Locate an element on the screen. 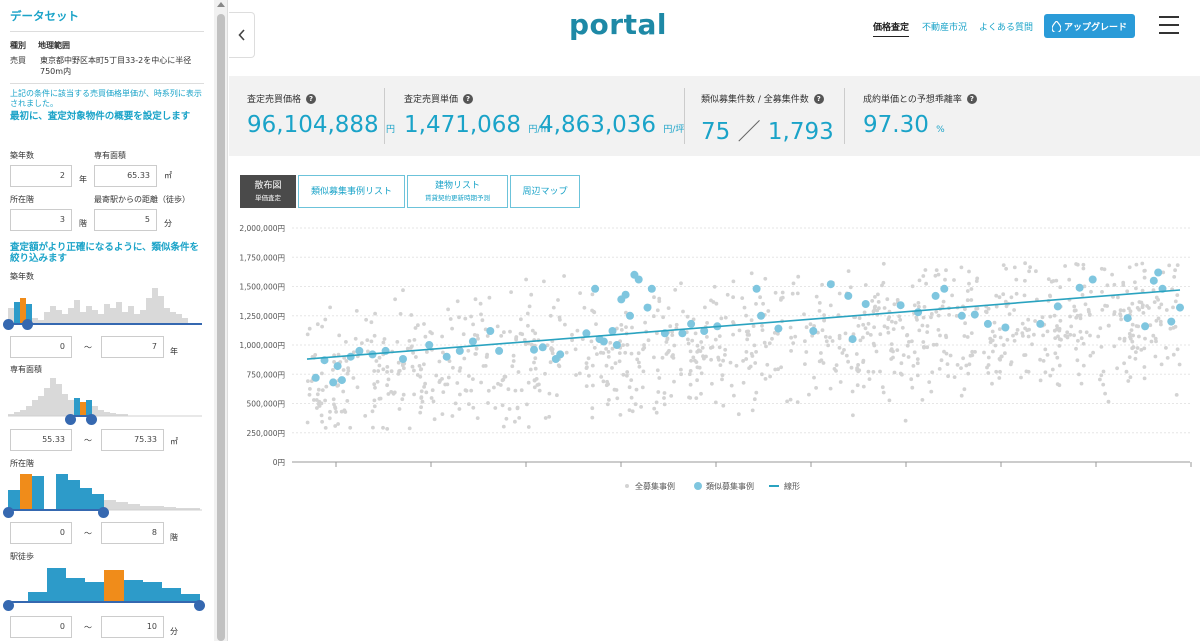 The image size is (1200, 641). filter-walk-handle-high is located at coordinates (199, 605).